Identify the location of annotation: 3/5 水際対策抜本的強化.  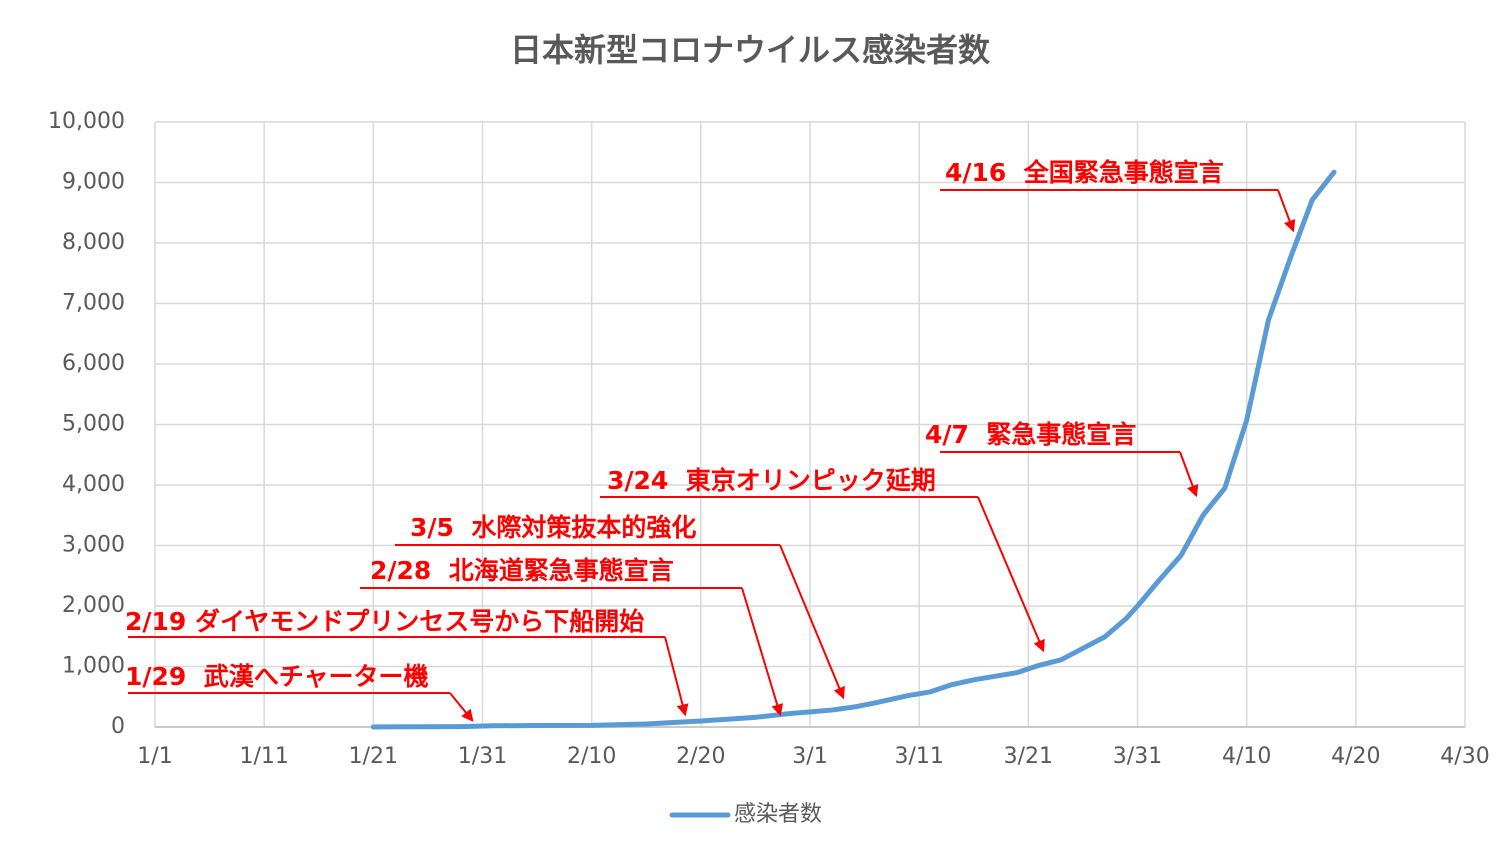
(553, 527).